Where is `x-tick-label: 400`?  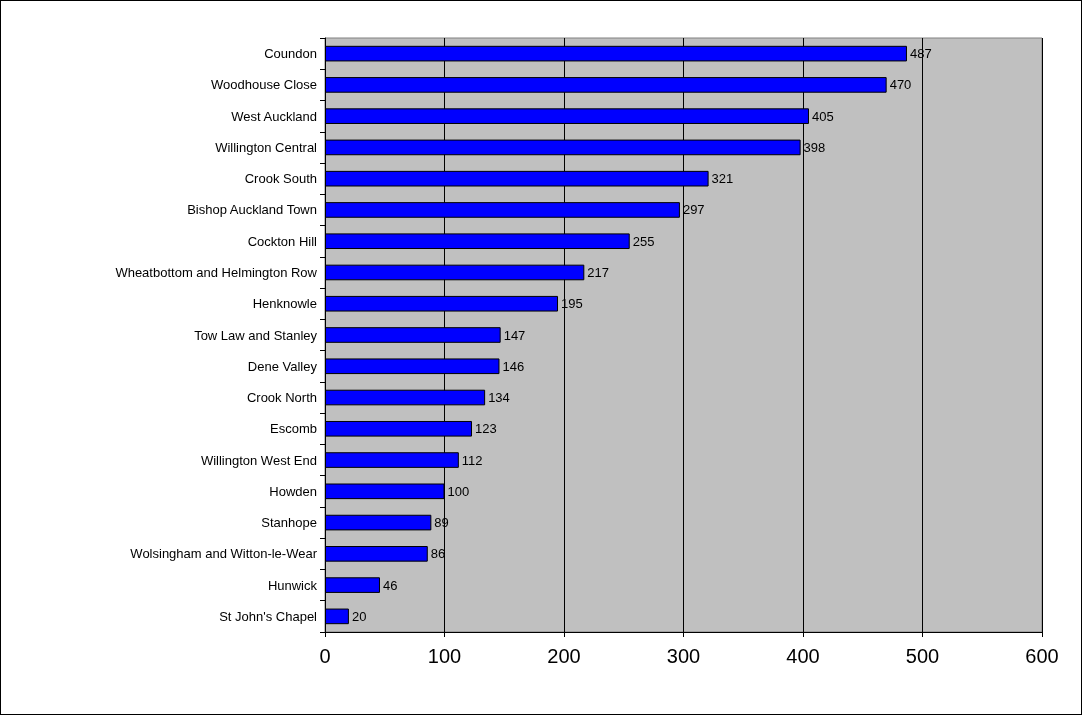
x-tick-label: 400 is located at coordinates (803, 656).